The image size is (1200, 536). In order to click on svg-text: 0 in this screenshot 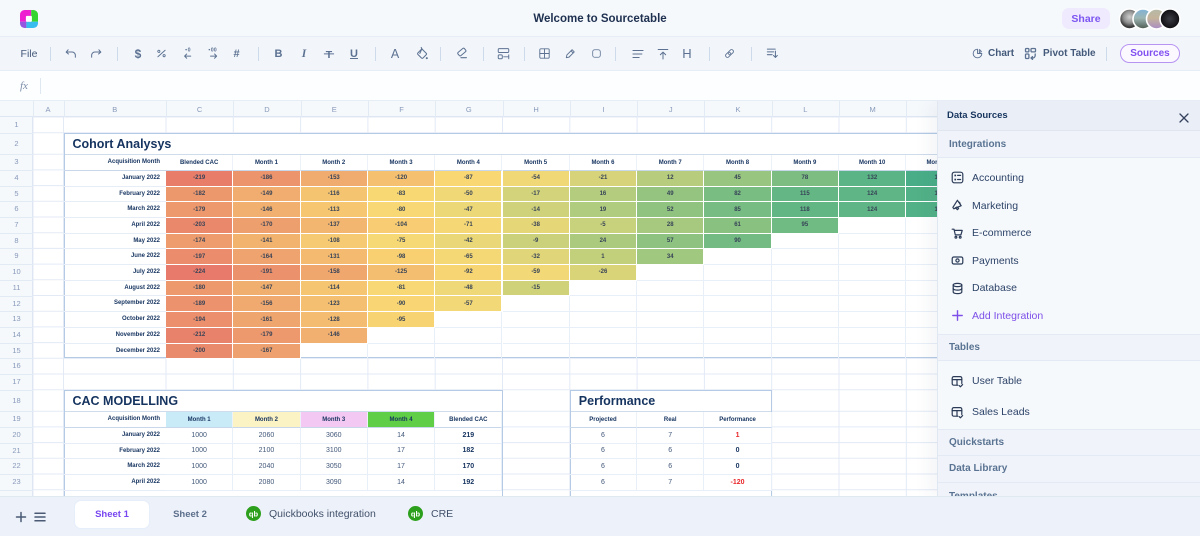, I will do `click(188, 51)`.